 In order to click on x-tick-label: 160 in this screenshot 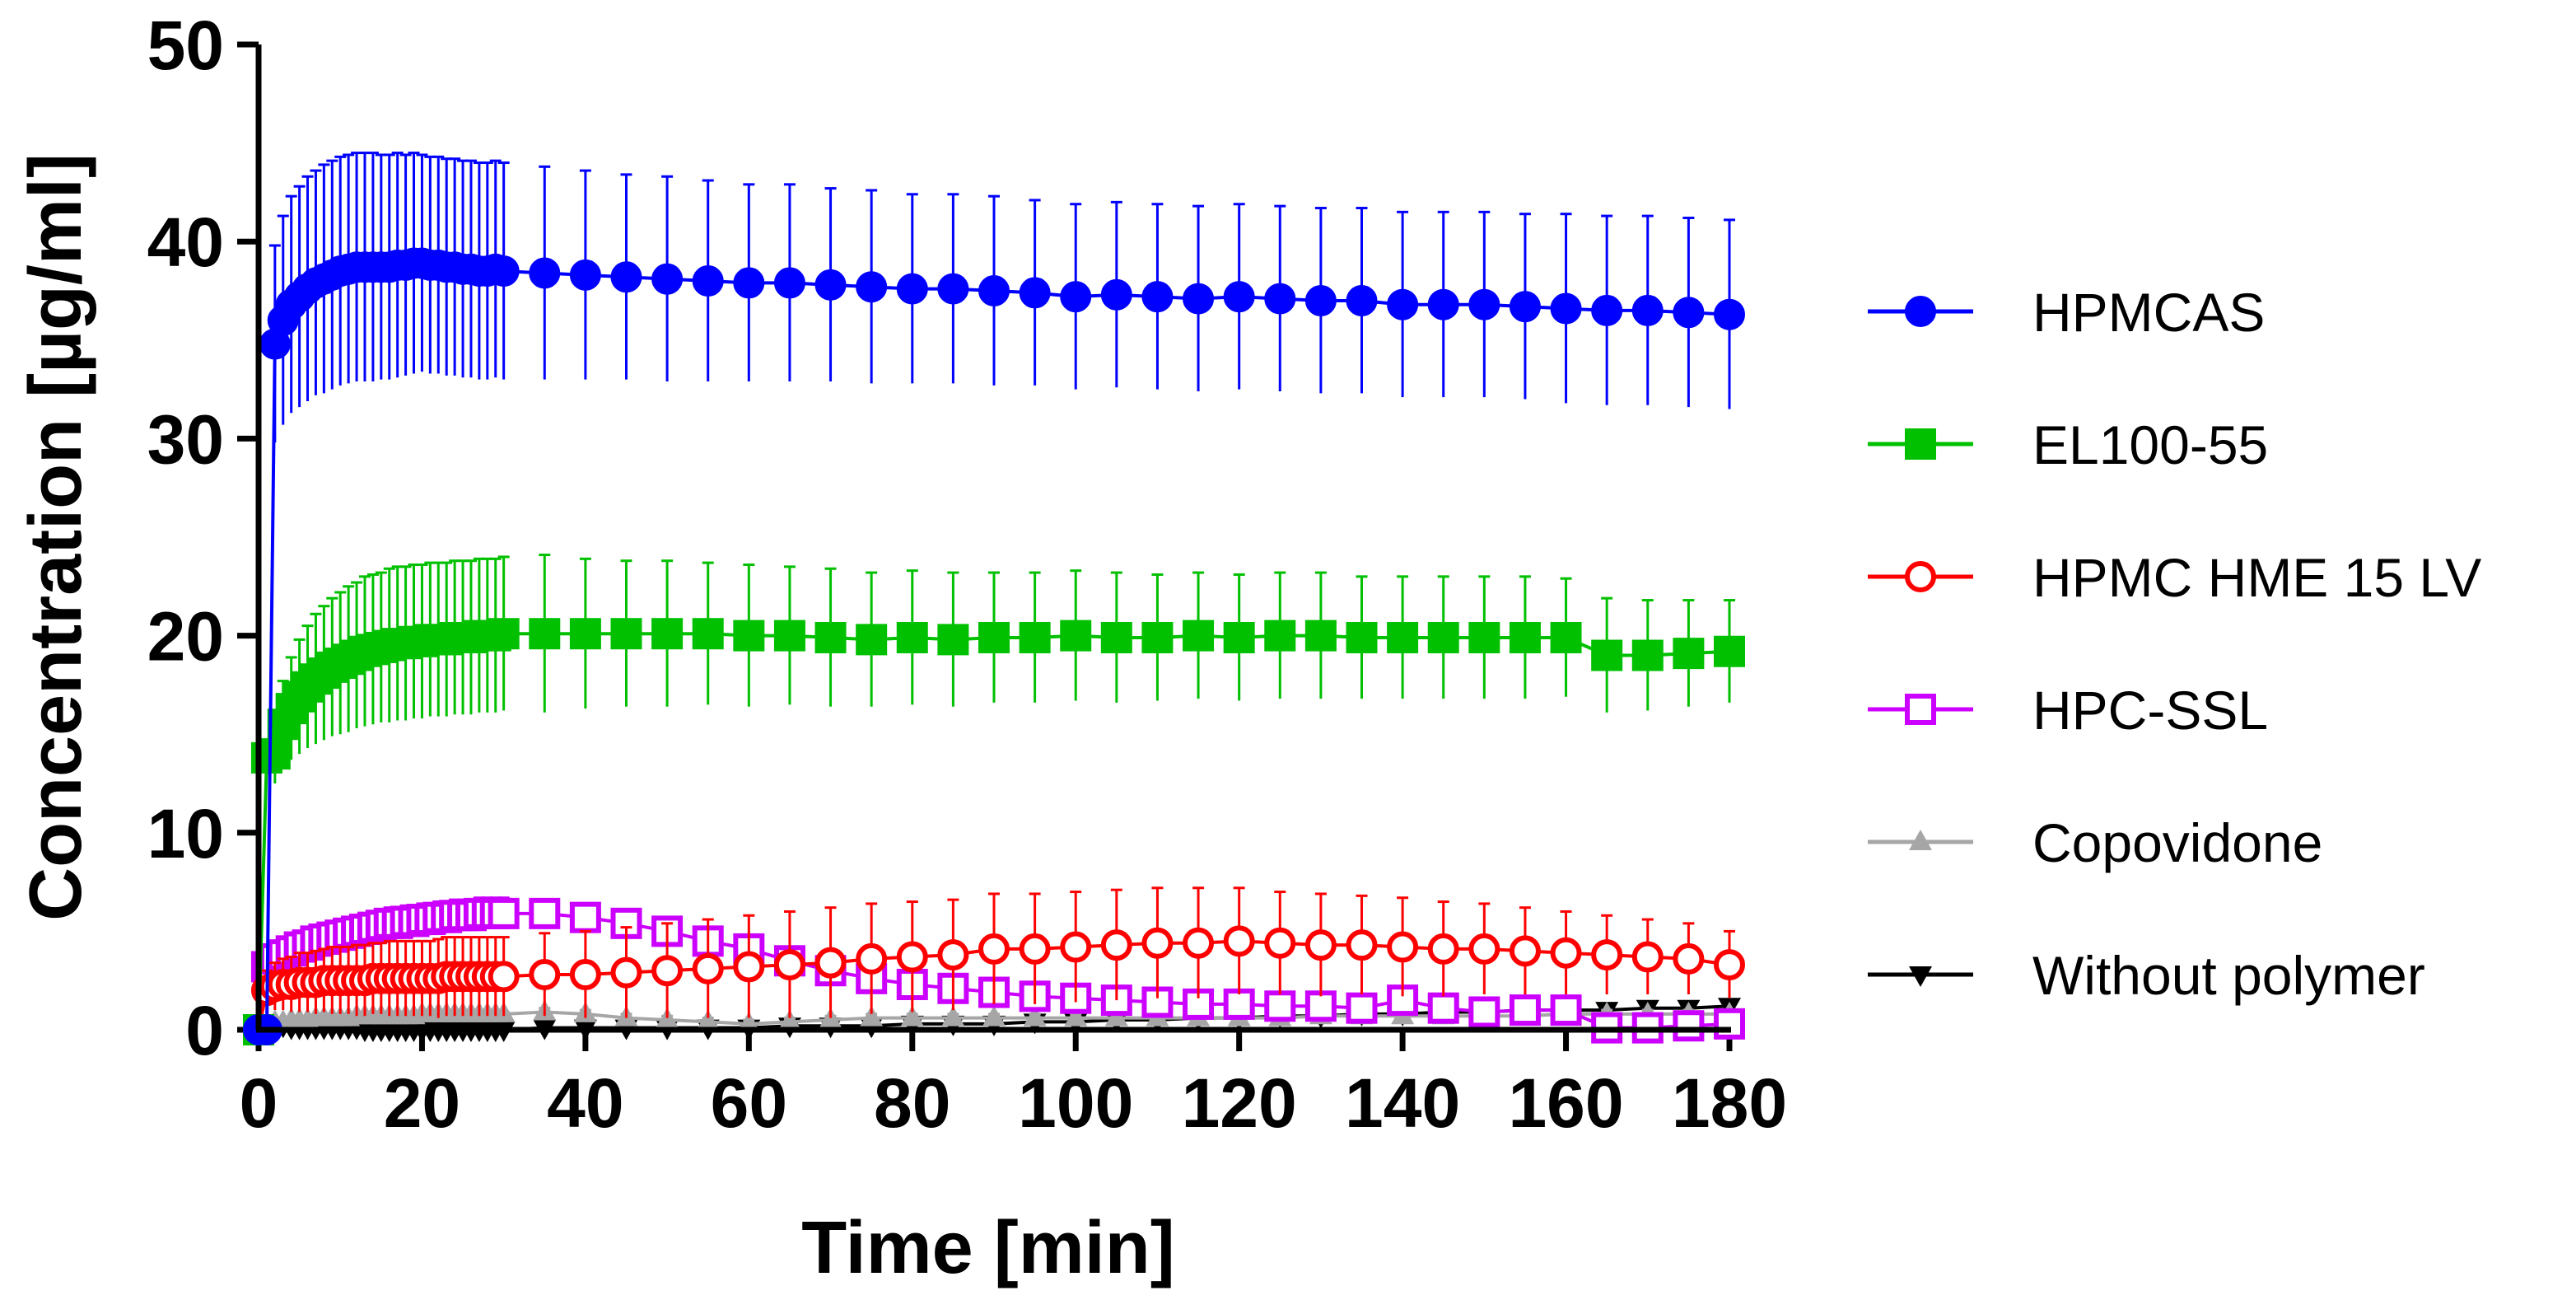, I will do `click(1565, 1103)`.